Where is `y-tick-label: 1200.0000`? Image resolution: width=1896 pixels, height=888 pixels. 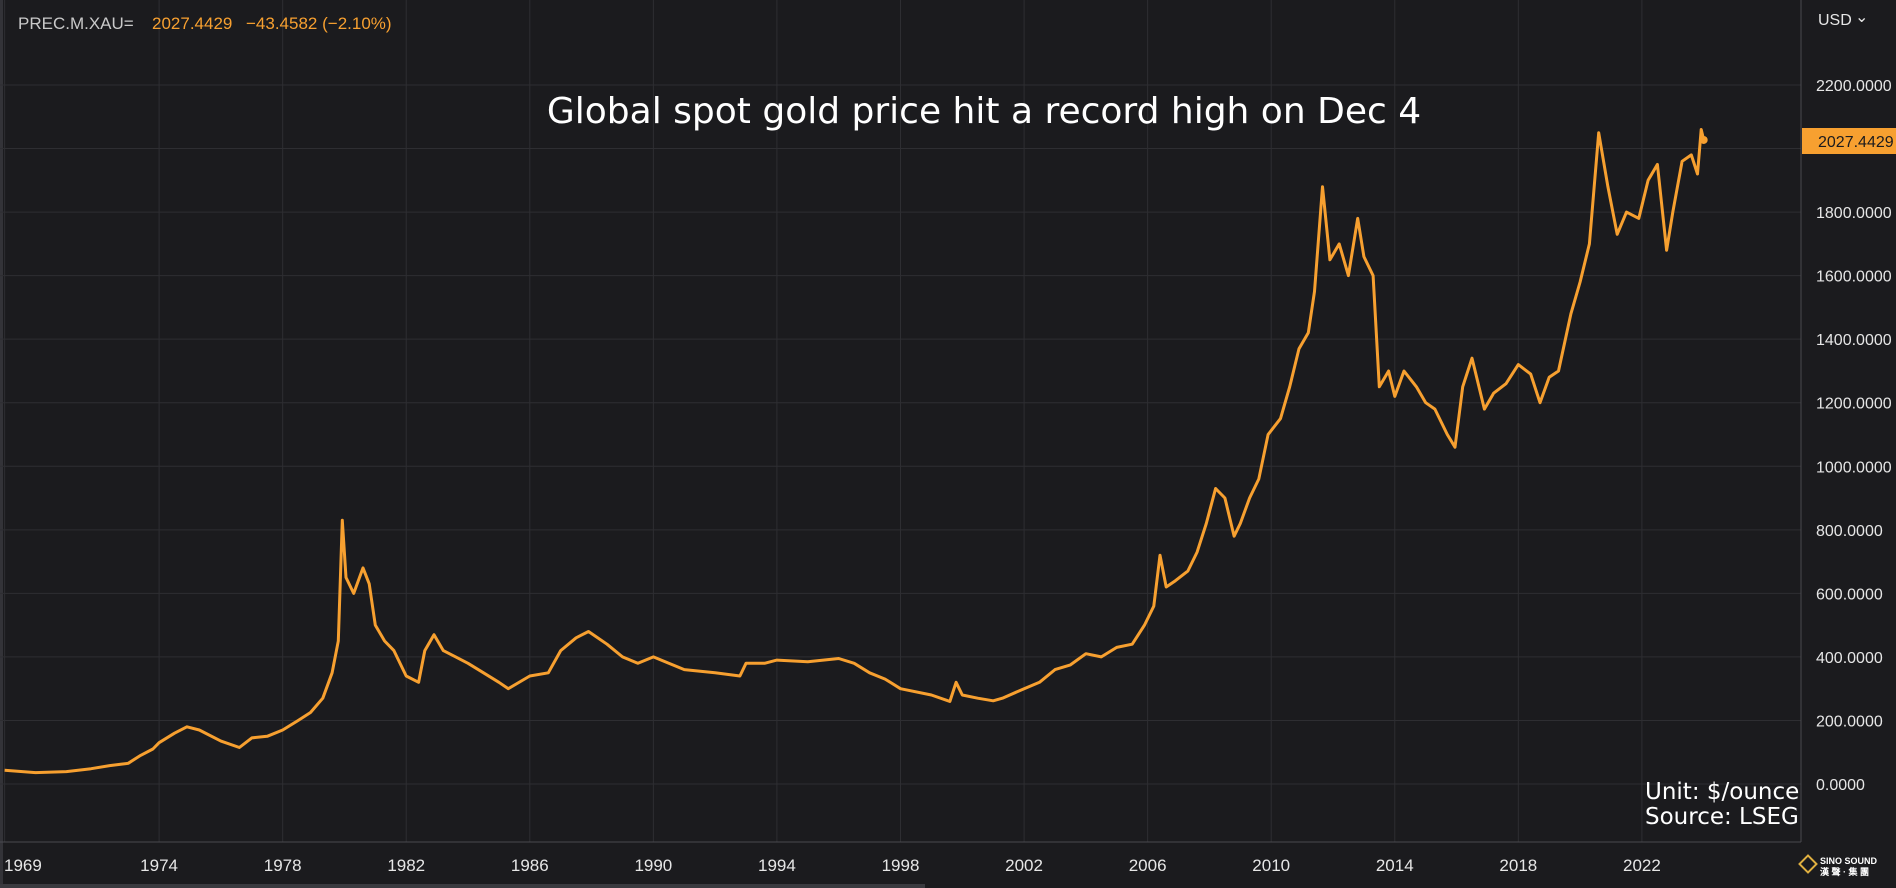
y-tick-label: 1200.0000 is located at coordinates (1854, 404).